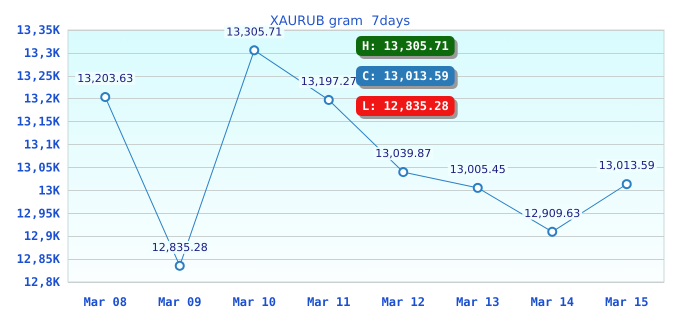 Image resolution: width=680 pixels, height=320 pixels. What do you see at coordinates (328, 81) in the screenshot?
I see `data-label: 13,197.27` at bounding box center [328, 81].